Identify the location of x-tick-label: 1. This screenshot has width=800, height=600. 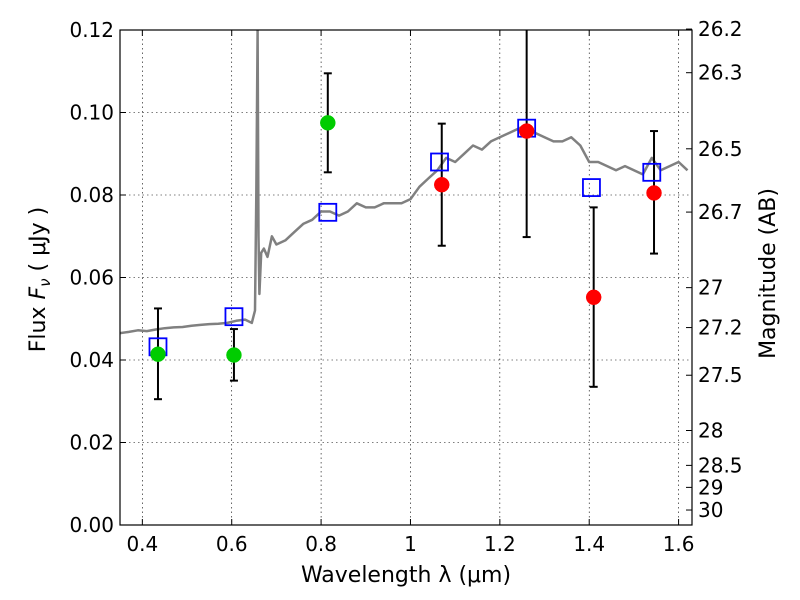
(410, 544).